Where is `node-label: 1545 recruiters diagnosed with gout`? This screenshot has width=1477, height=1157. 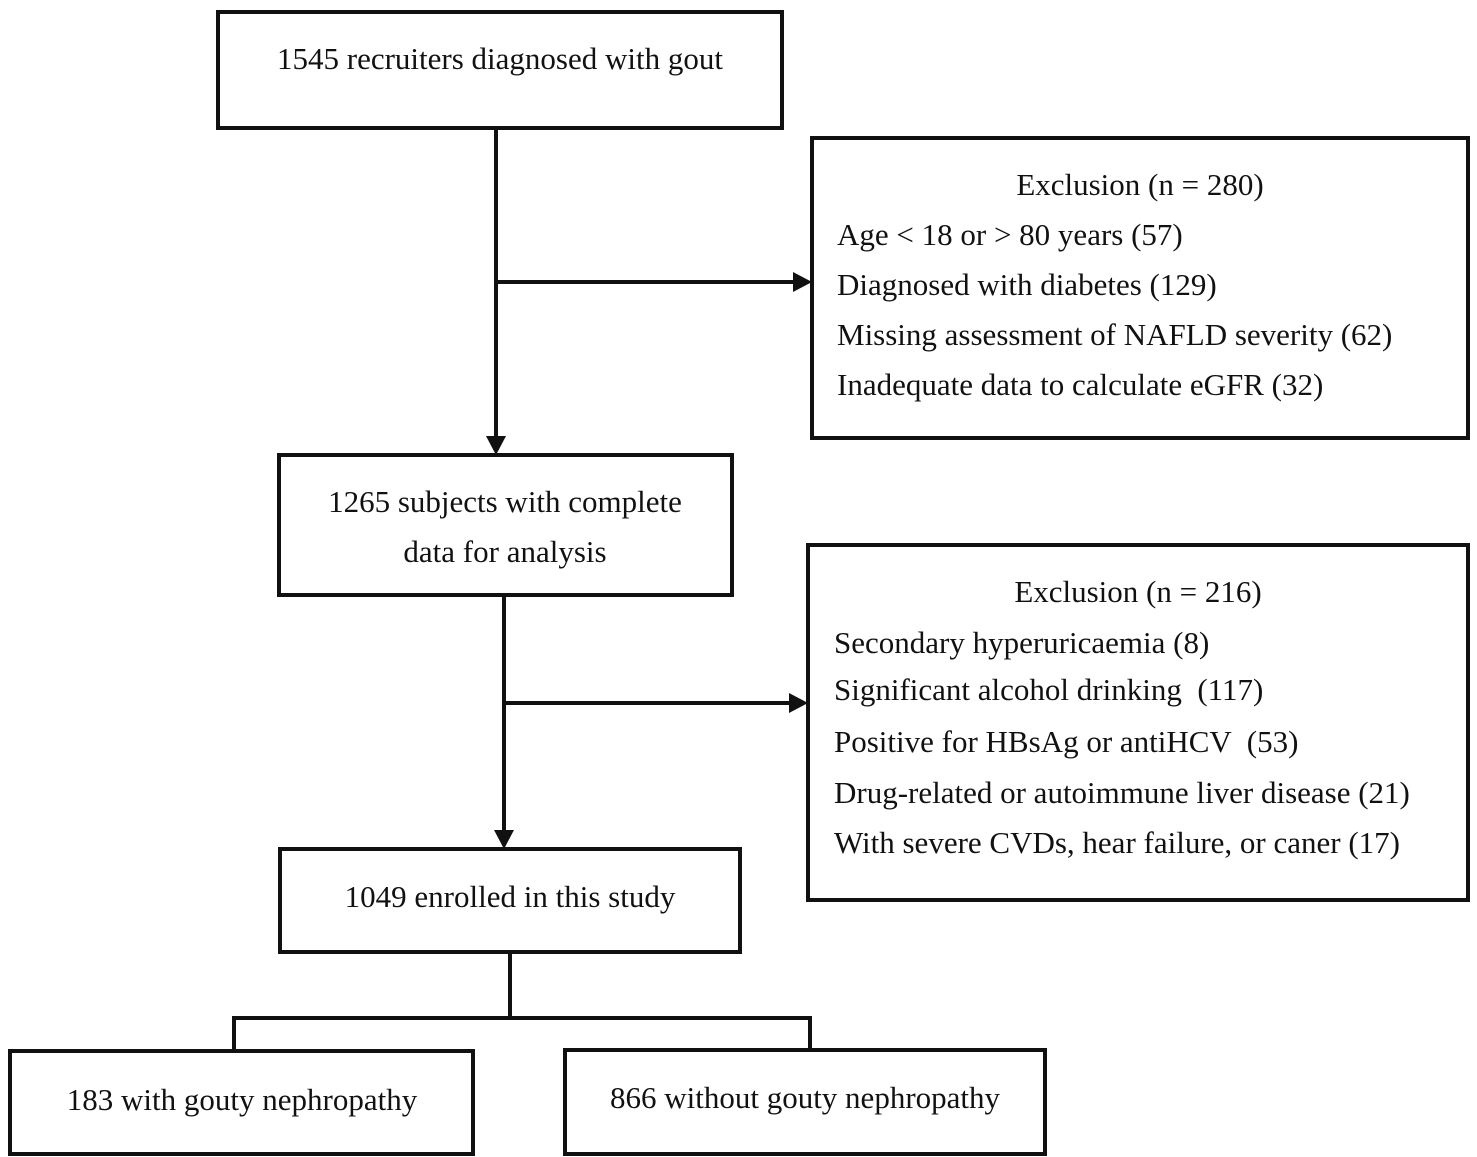 node-label: 1545 recruiters diagnosed with gout is located at coordinates (500, 58).